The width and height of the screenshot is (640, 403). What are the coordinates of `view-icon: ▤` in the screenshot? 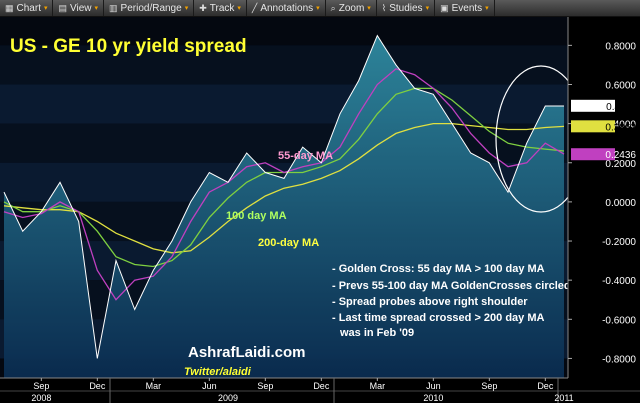 It's located at (62, 7).